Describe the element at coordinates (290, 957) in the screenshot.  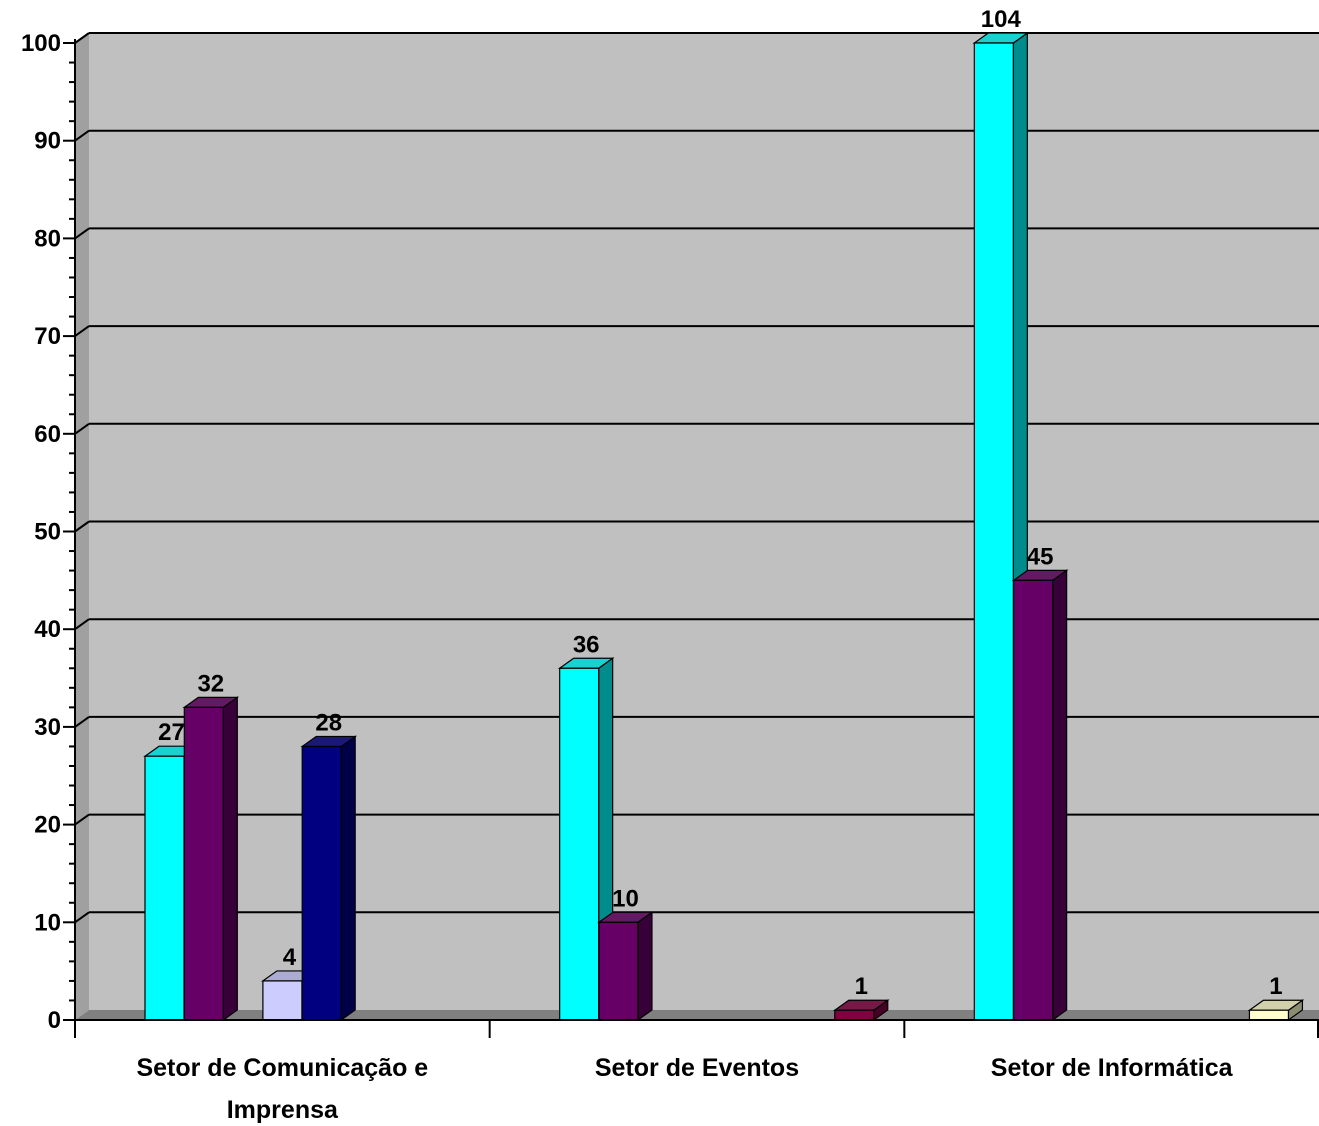
I see `data-label: 4` at that location.